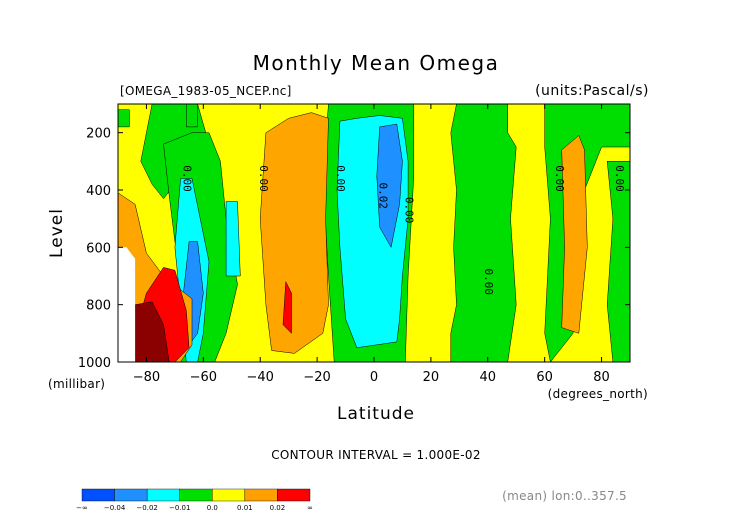 This screenshot has height=532, width=752. I want to click on x-tick-label: −60, so click(203, 377).